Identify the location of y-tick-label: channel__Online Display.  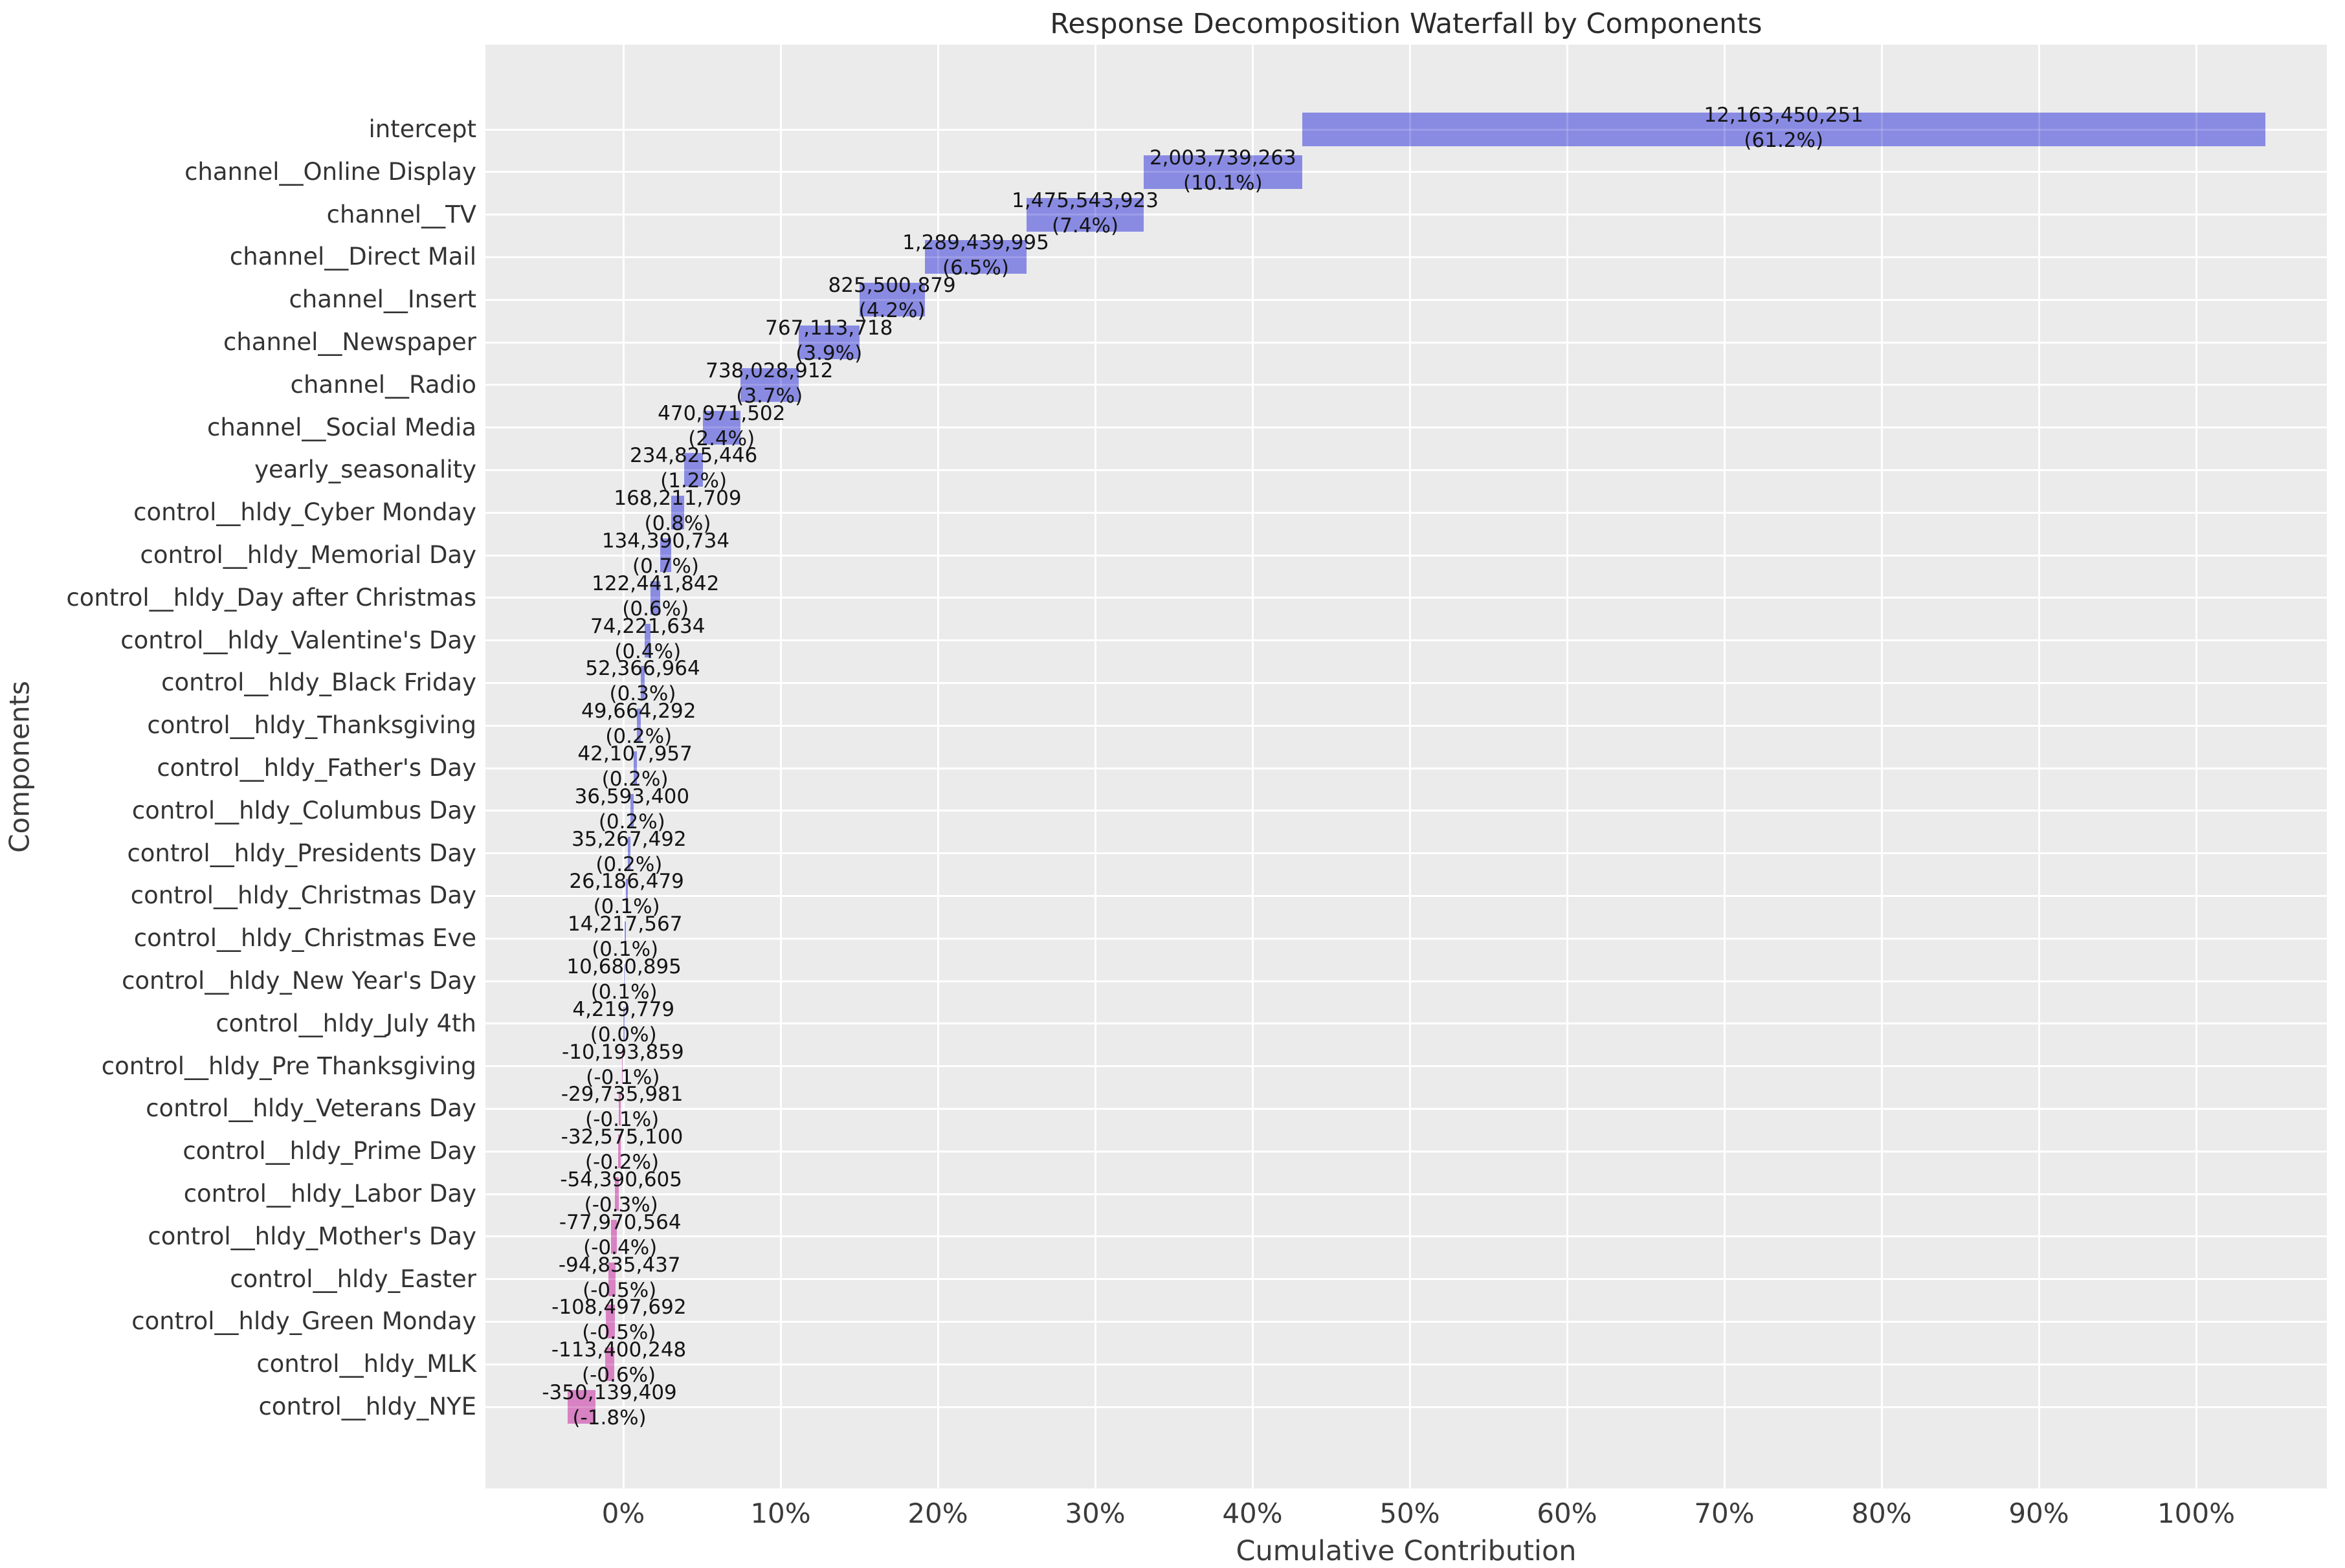
(330, 171).